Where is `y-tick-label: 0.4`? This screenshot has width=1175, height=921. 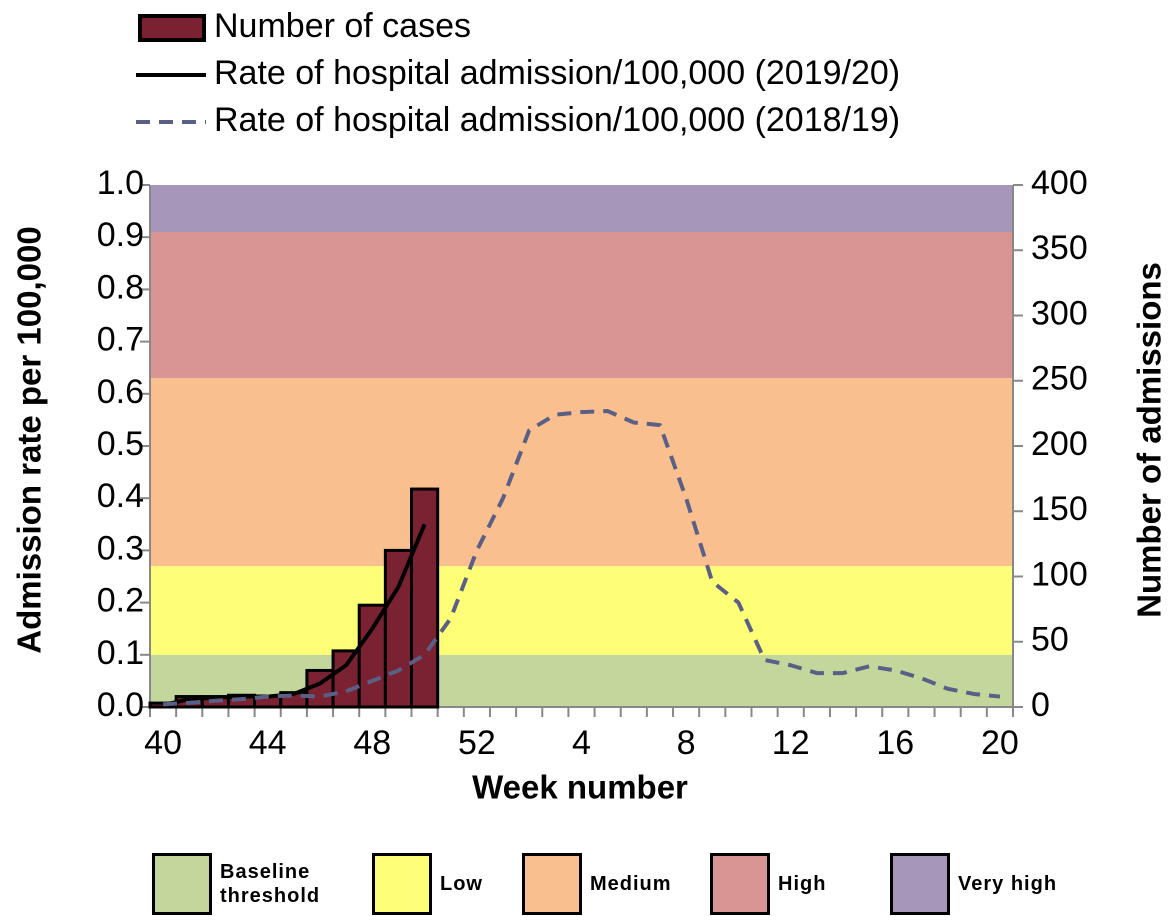 y-tick-label: 0.4 is located at coordinates (120, 496).